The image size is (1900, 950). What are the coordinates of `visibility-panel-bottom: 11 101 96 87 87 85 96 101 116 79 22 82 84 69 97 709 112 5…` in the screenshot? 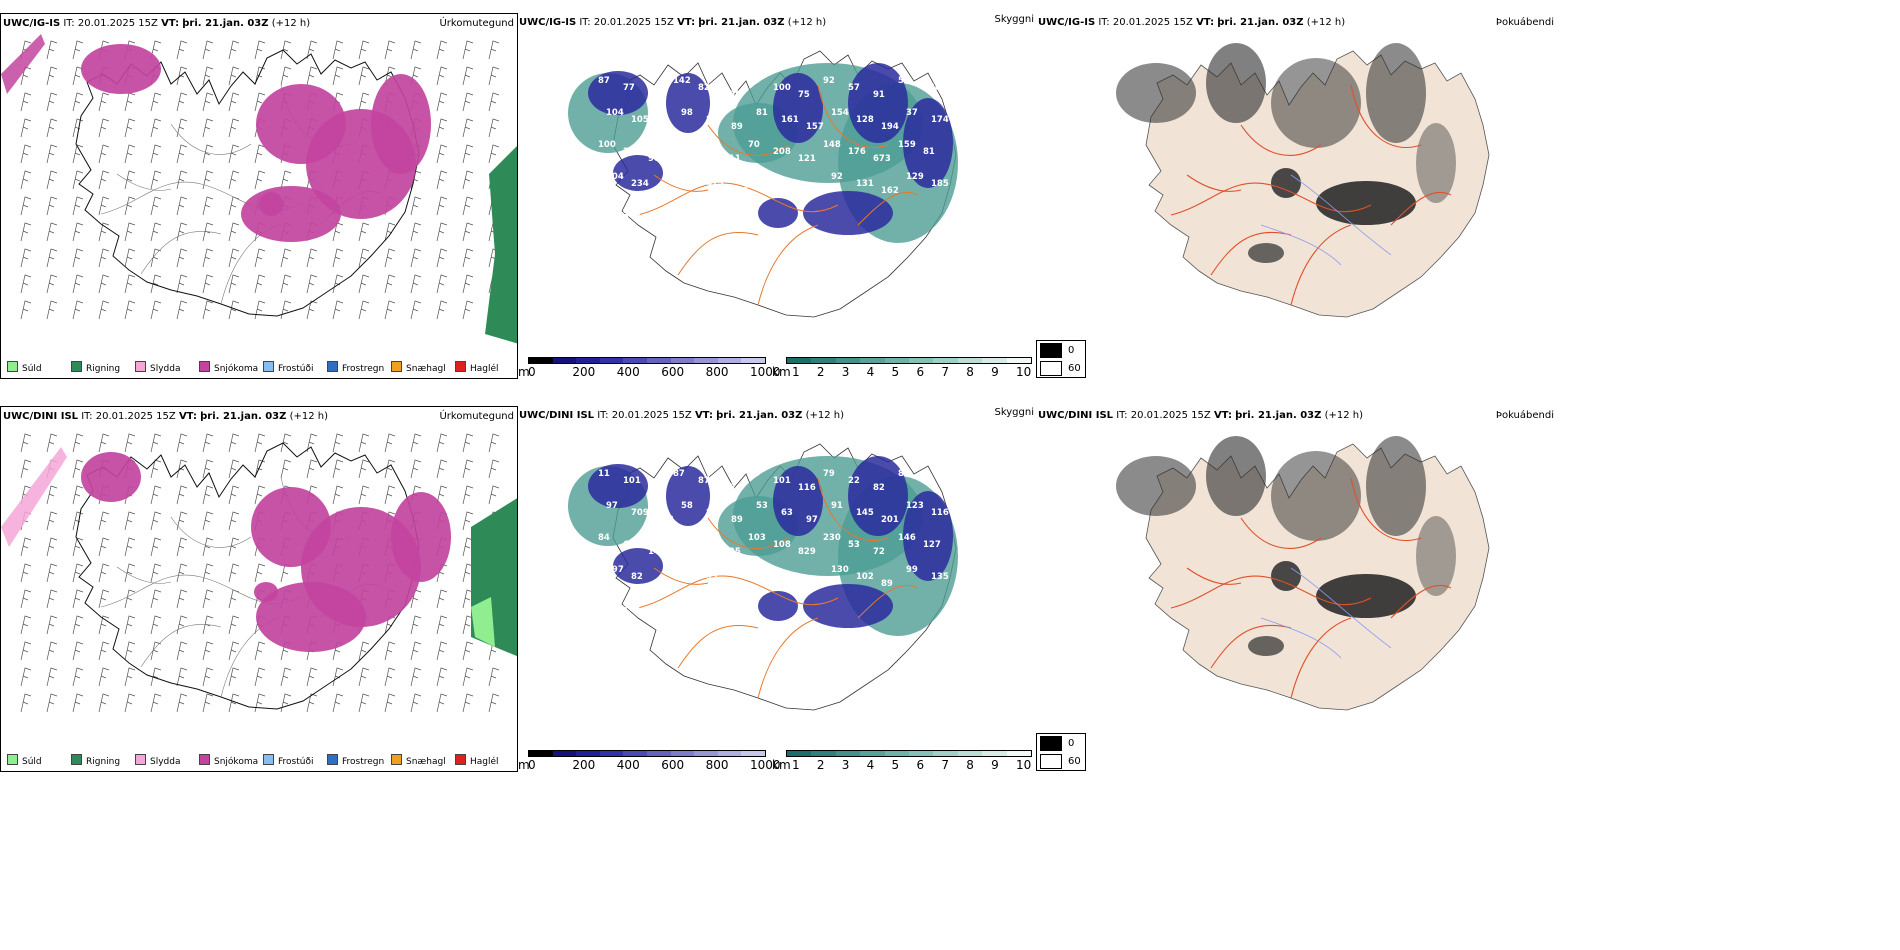 It's located at (777, 589).